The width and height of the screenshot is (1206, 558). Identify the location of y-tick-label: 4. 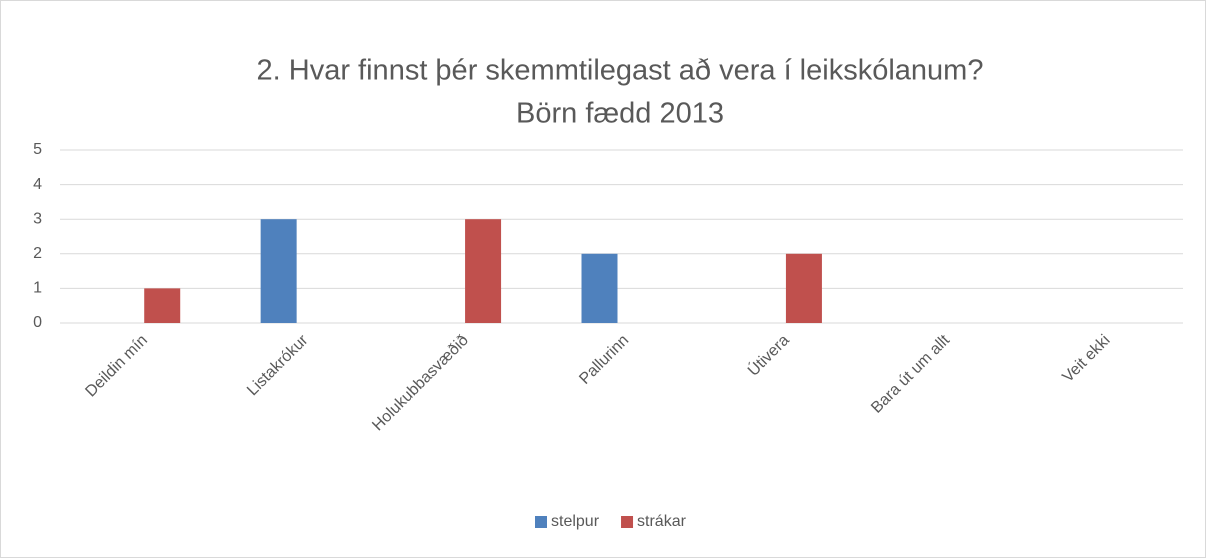
(37, 184).